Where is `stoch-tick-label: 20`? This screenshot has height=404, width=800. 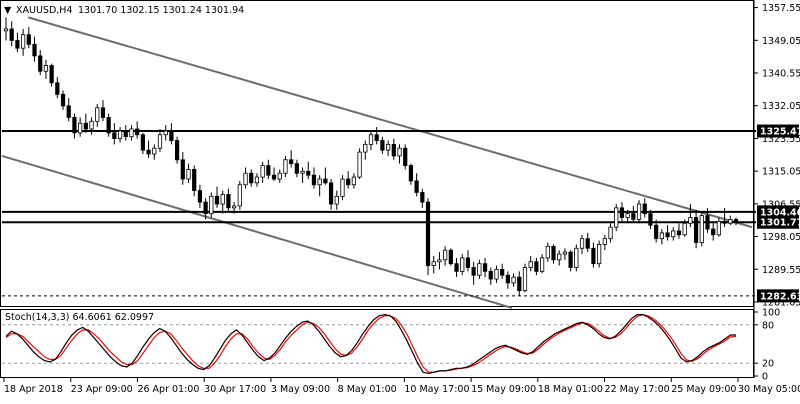 stoch-tick-label: 20 is located at coordinates (768, 364).